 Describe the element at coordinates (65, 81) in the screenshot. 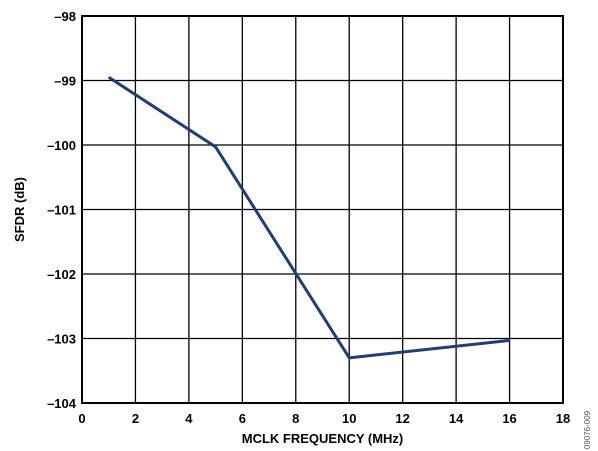

I see `y-tick-label: –99` at that location.